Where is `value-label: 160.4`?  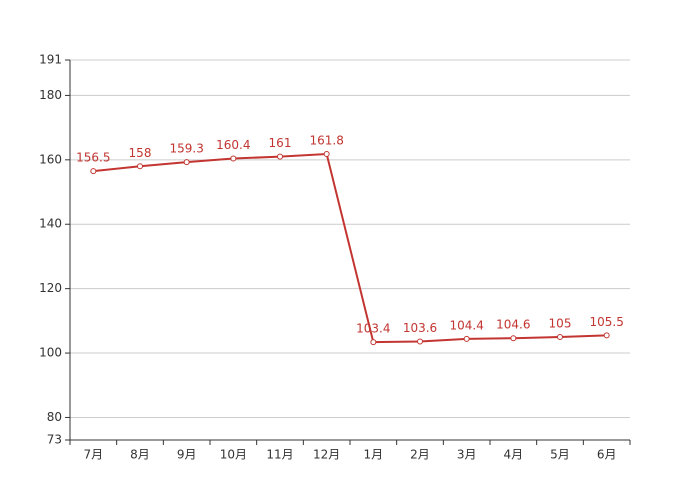
value-label: 160.4 is located at coordinates (233, 145).